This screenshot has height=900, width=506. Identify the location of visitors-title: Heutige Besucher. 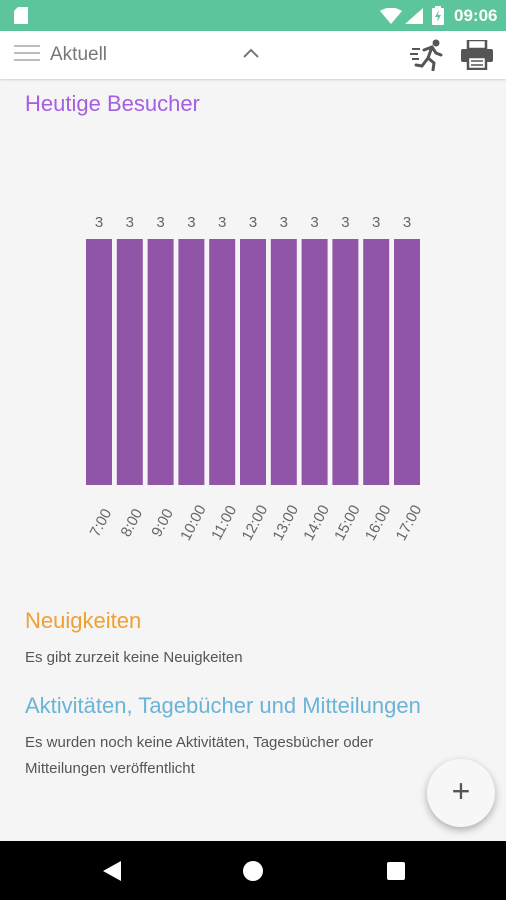
(112, 103).